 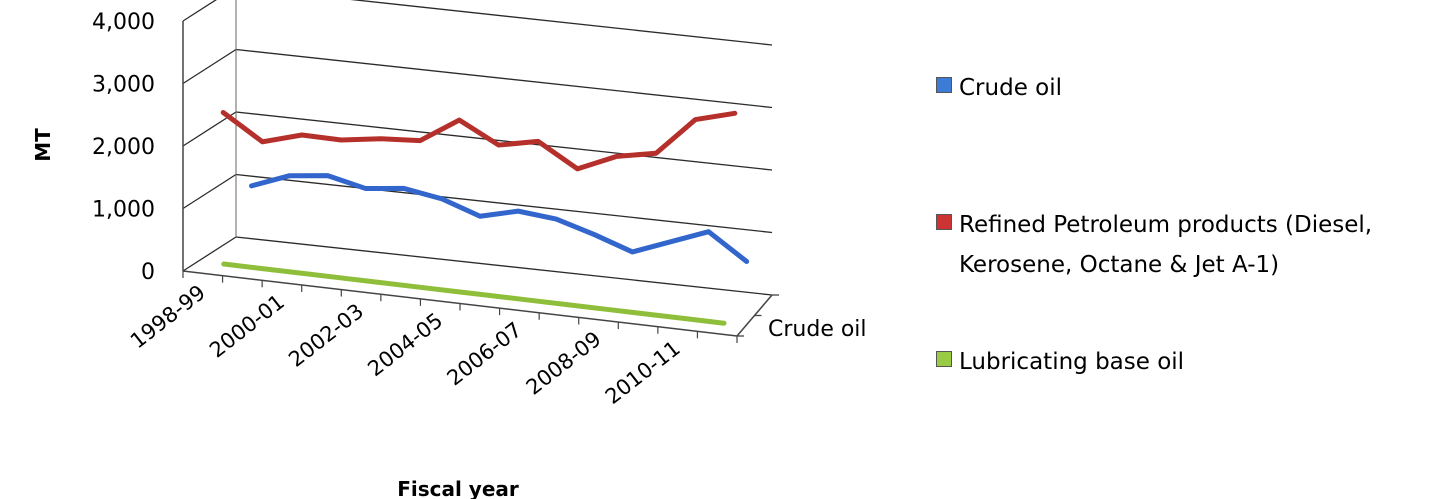 I want to click on x-tick-label: 2010-11, so click(x=643, y=372).